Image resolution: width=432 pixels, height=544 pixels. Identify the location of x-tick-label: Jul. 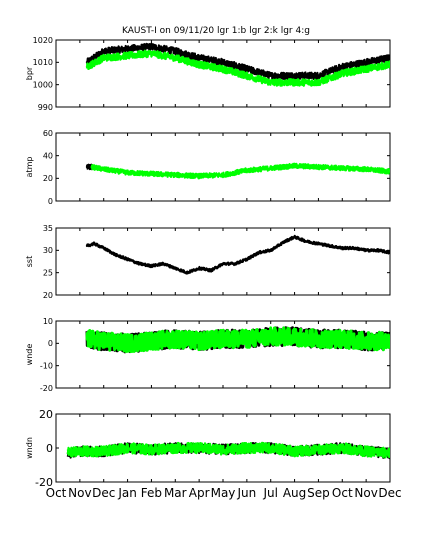
(269, 493).